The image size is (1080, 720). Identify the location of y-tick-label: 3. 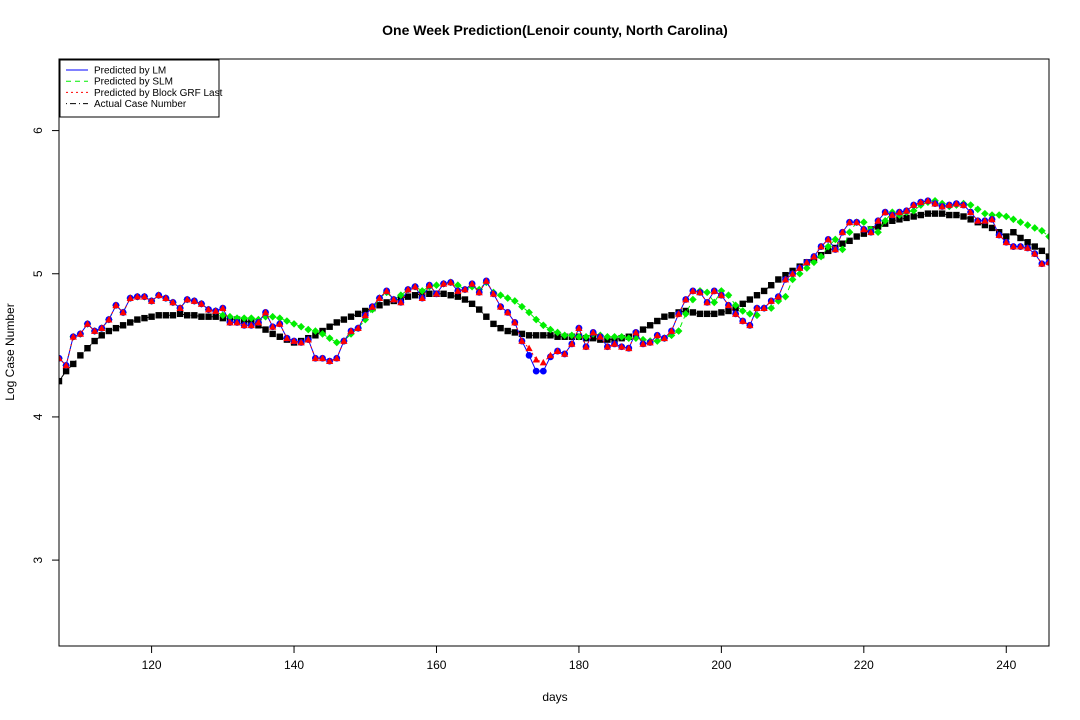
(38, 559).